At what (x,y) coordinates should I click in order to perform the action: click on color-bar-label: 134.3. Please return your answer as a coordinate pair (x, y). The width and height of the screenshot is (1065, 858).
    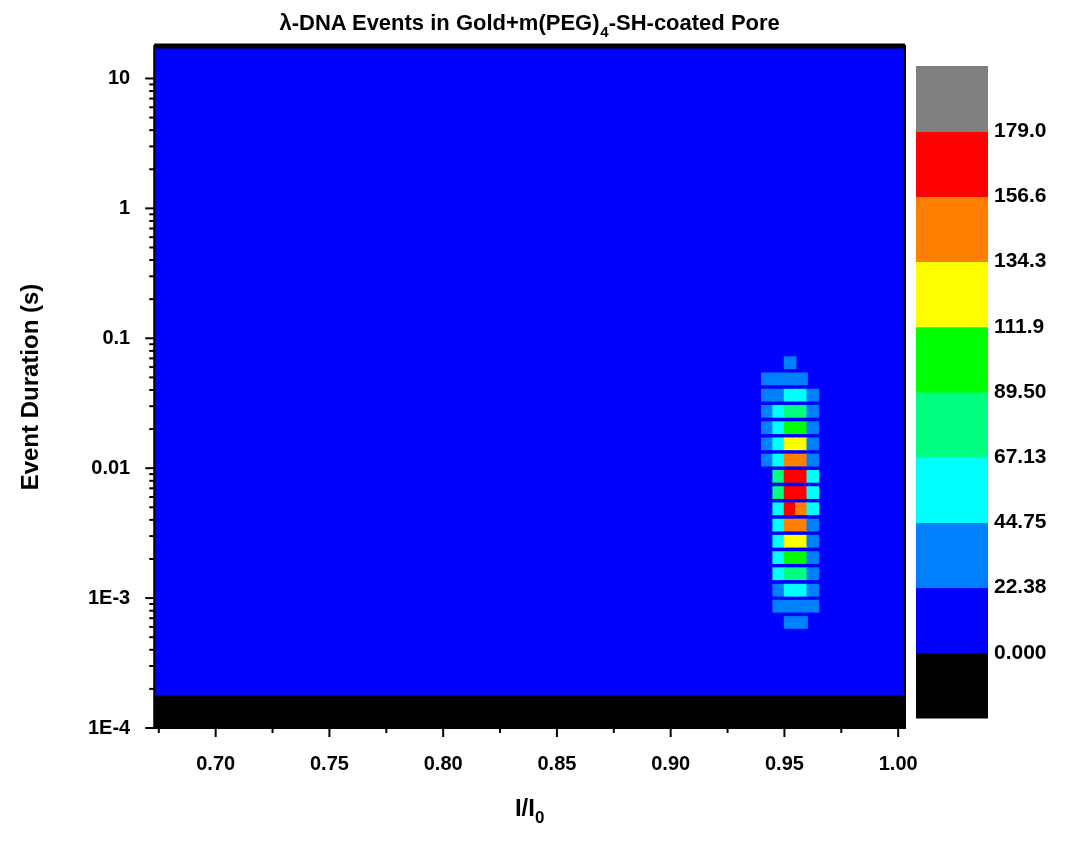
    Looking at the image, I should click on (1020, 260).